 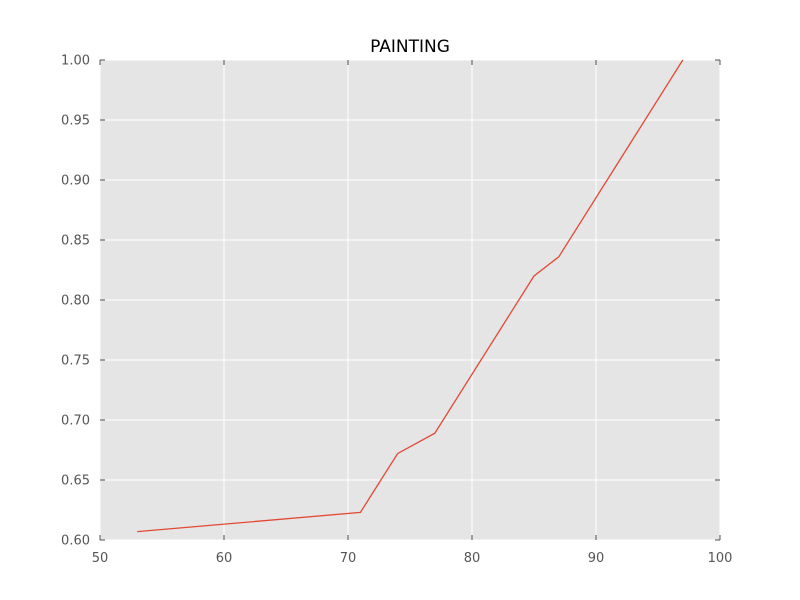 I want to click on x-tick-label: 70, so click(x=348, y=558).